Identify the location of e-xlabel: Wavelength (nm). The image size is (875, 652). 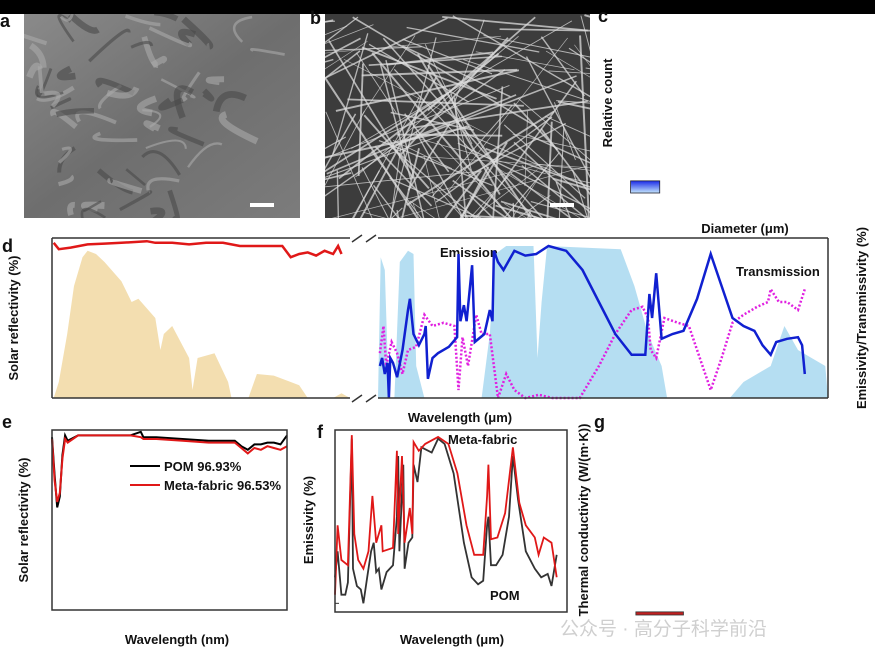
(177, 639).